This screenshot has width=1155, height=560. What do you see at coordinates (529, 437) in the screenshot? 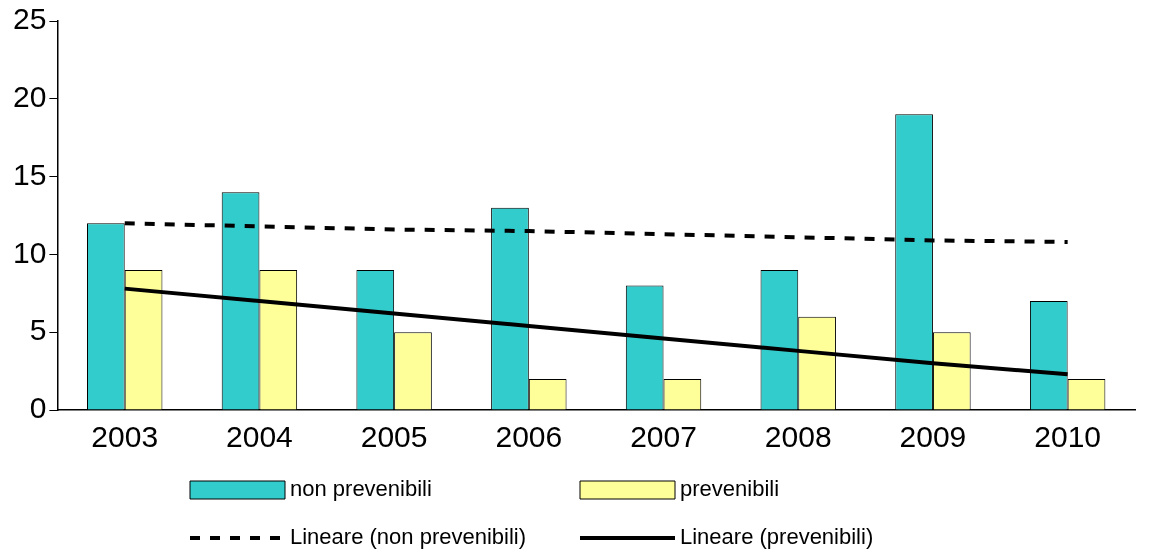
I see `x-tick-label: 2006` at bounding box center [529, 437].